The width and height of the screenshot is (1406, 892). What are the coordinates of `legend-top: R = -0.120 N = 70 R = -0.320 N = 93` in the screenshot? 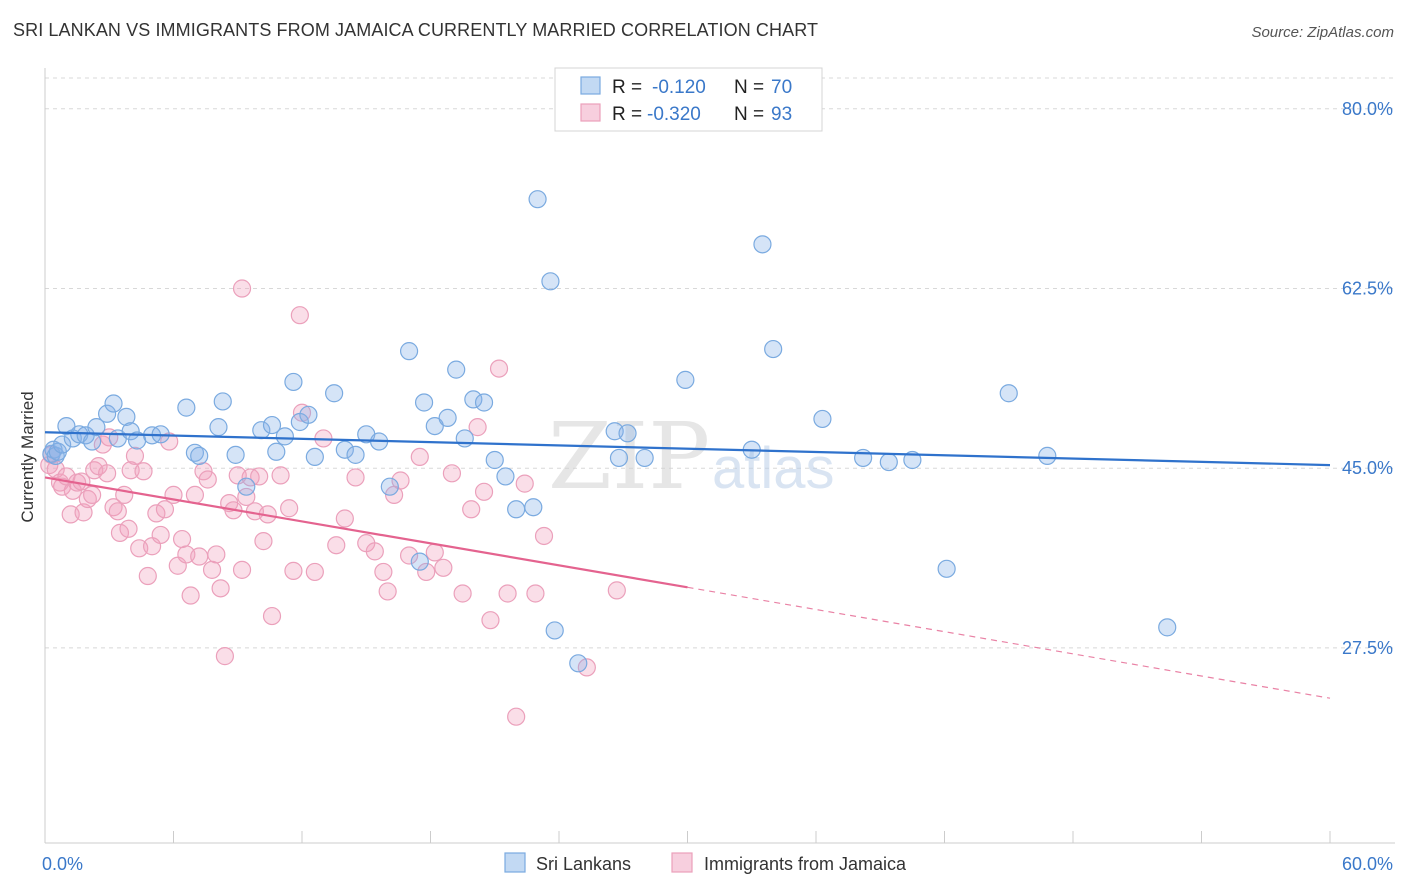 It's located at (688, 99).